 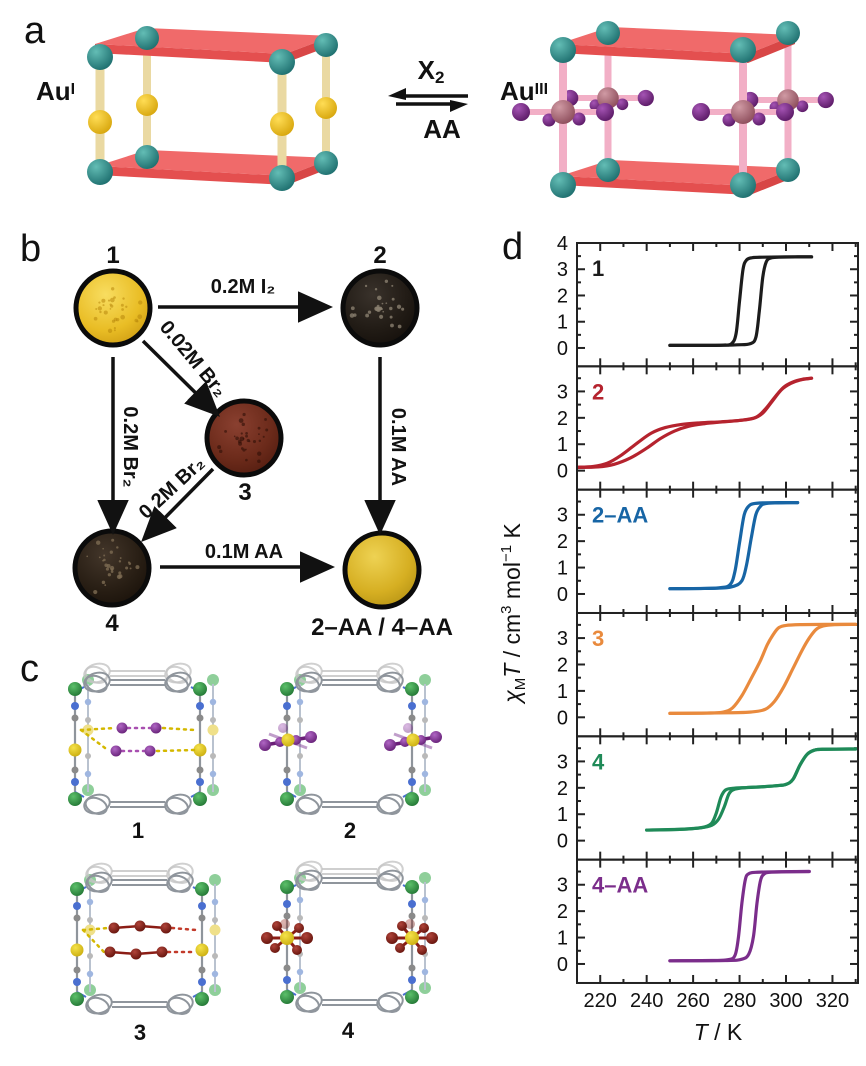 I want to click on plot-panel-2: 0 1 2 3 2, so click(x=708, y=428).